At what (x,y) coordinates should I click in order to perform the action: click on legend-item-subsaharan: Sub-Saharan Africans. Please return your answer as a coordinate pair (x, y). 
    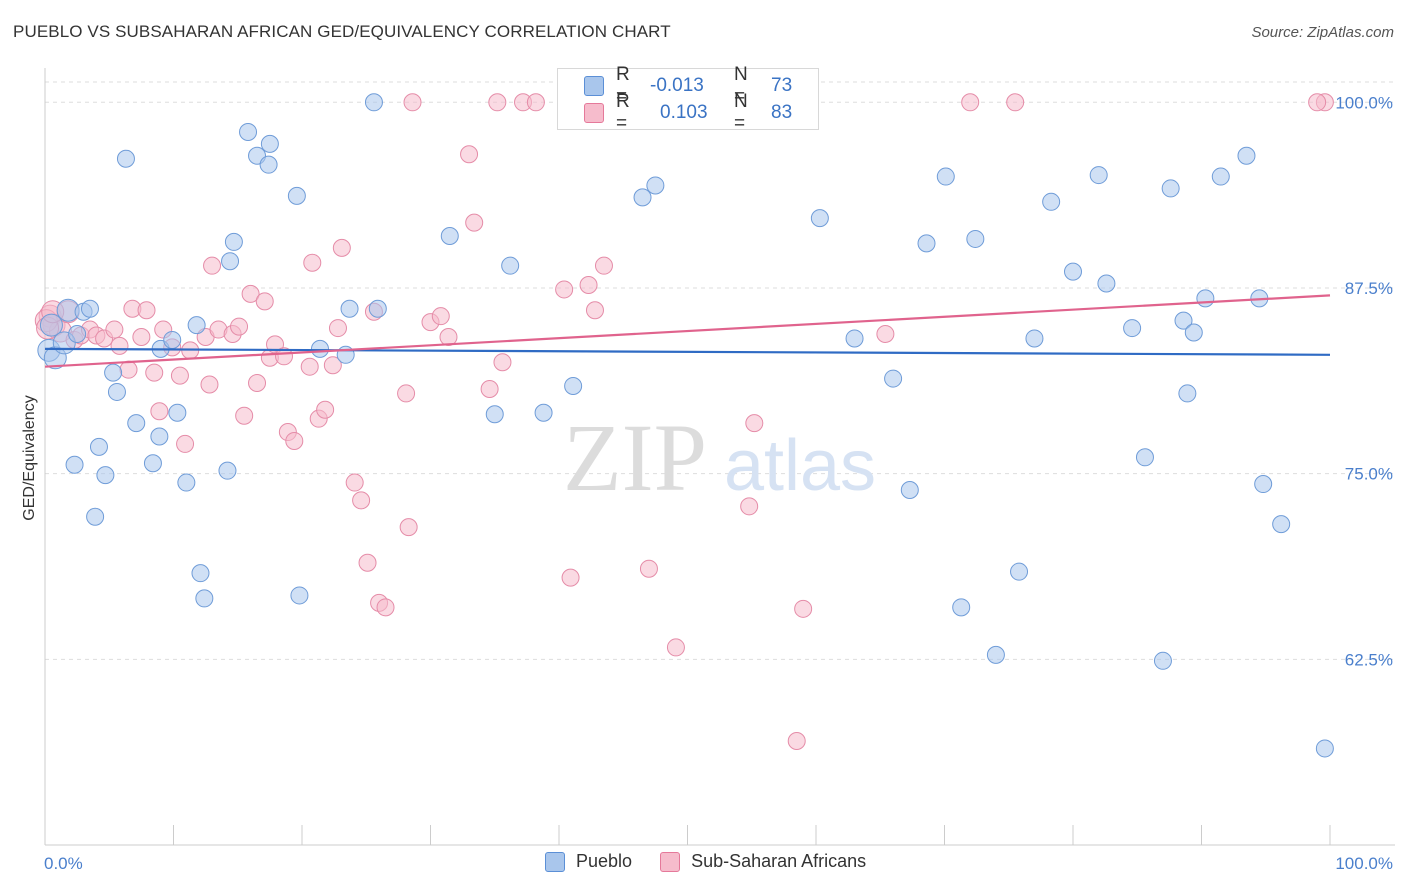
    Looking at the image, I should click on (763, 861).